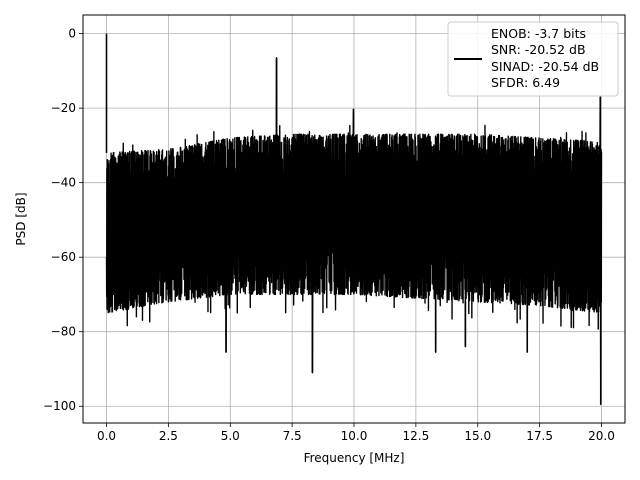  What do you see at coordinates (477, 436) in the screenshot?
I see `x-tick-label: 15.0` at bounding box center [477, 436].